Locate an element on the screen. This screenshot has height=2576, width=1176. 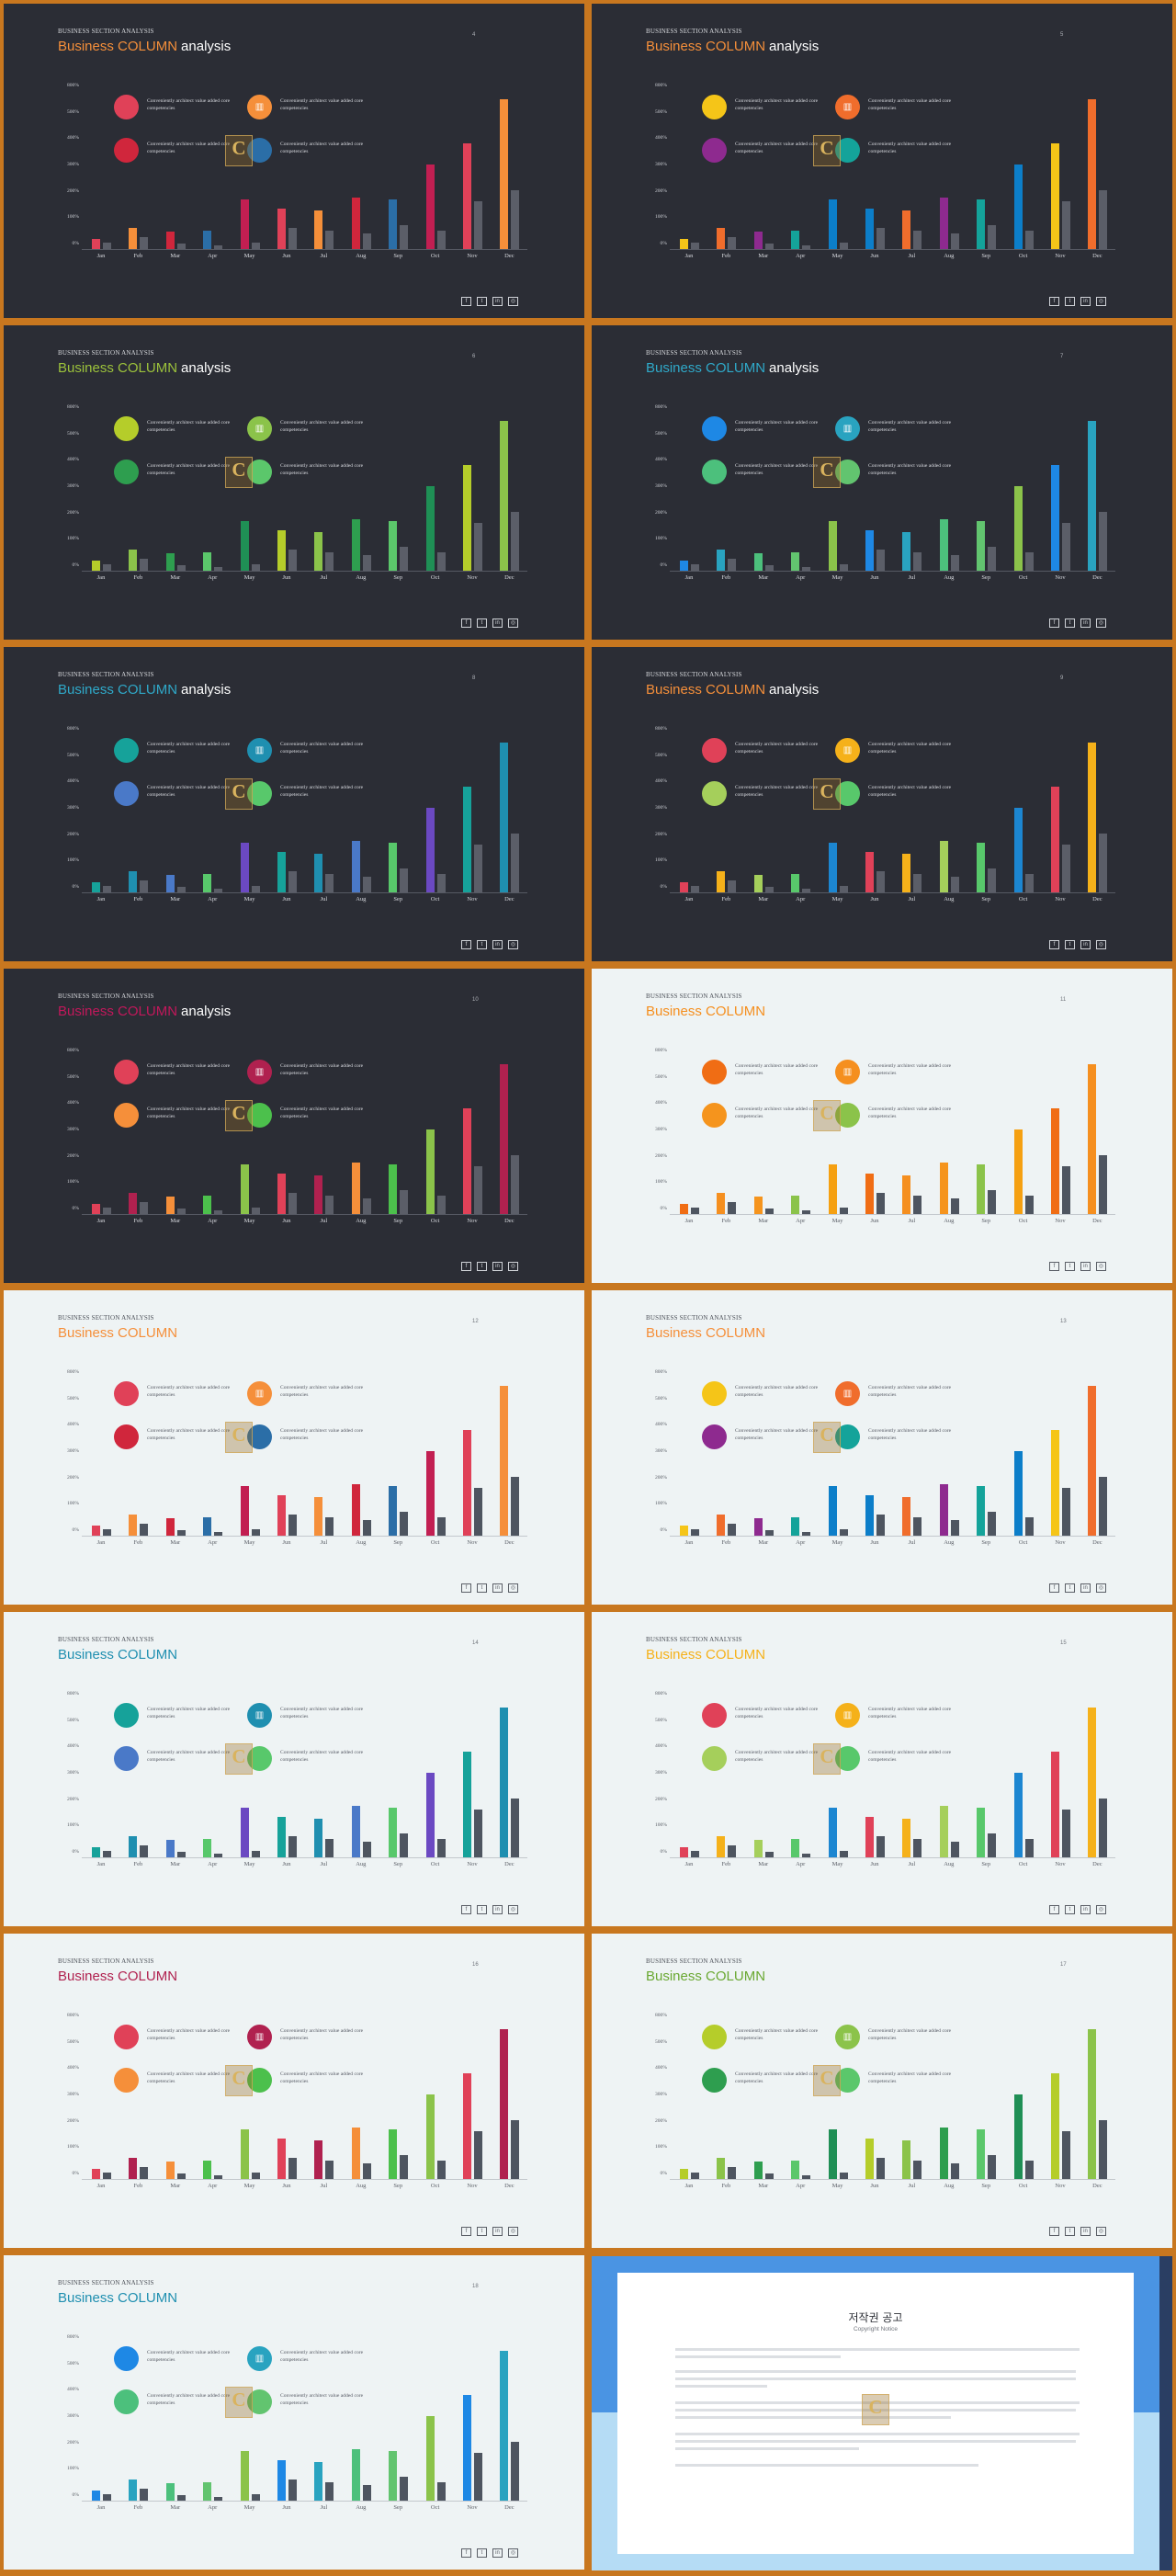
copyright-text-line is located at coordinates (877, 2350).